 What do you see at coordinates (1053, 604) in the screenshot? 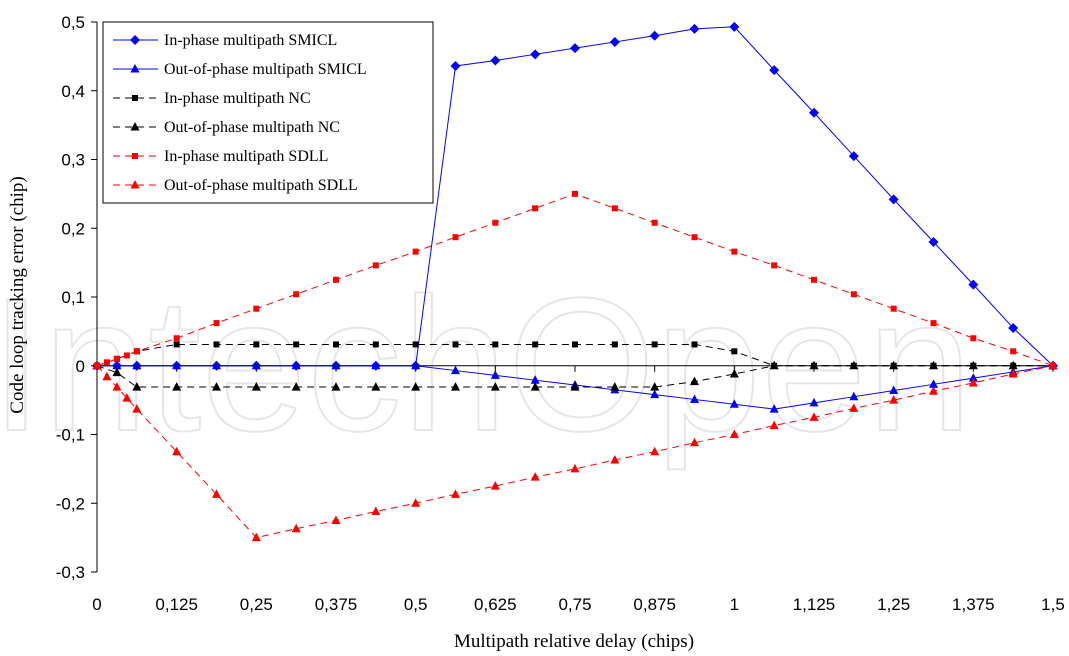
I see `x-tick-label: 1,5` at bounding box center [1053, 604].